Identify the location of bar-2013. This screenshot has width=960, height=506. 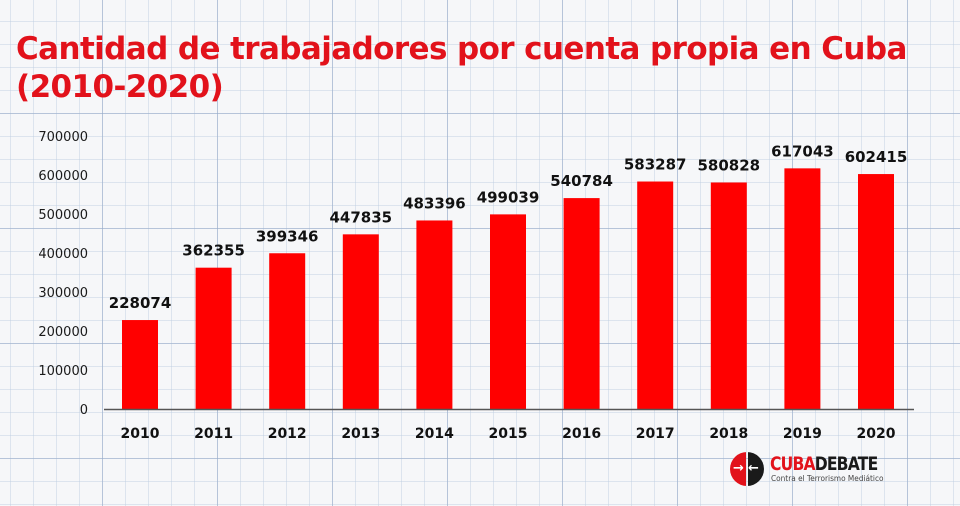
(360, 321).